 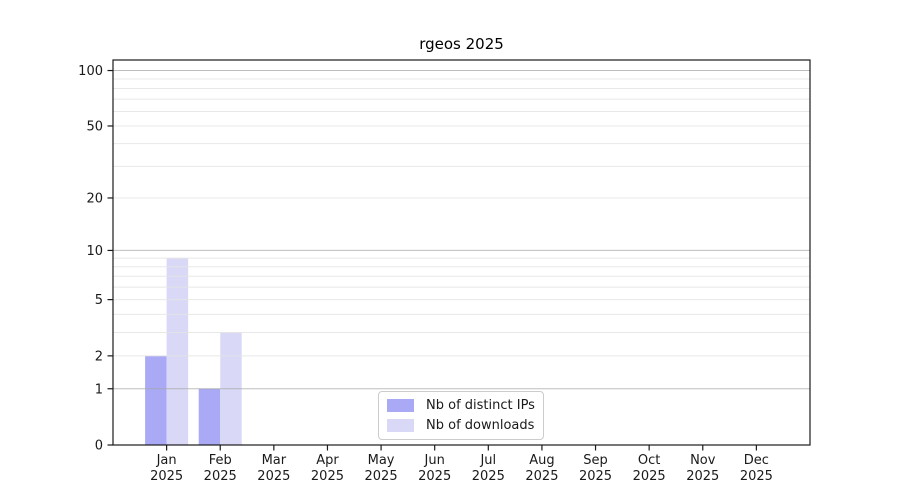 What do you see at coordinates (400, 405) in the screenshot?
I see `legend-swatch-distinct-ips` at bounding box center [400, 405].